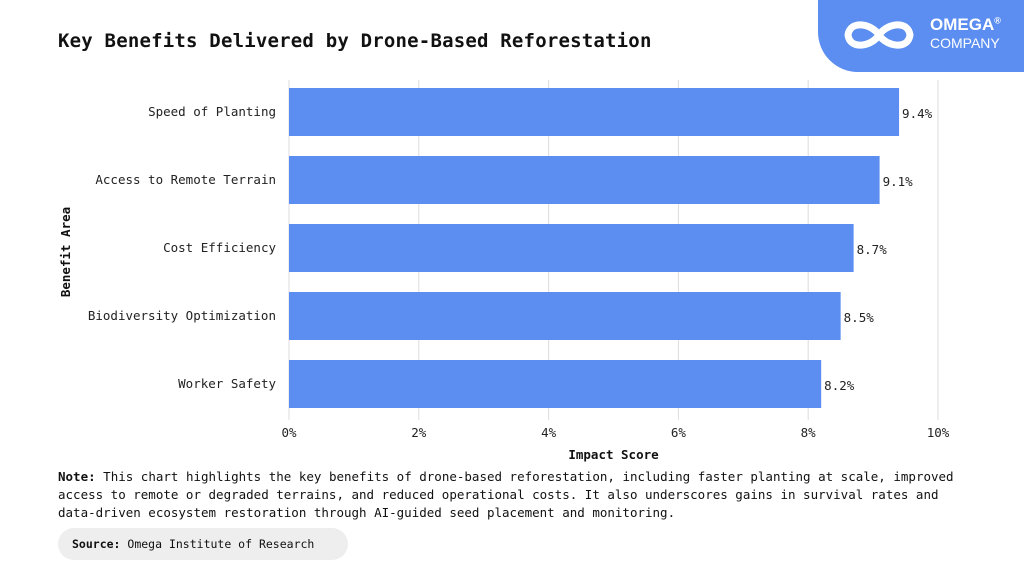 The width and height of the screenshot is (1024, 576). Describe the element at coordinates (879, 35) in the screenshot. I see `infinity-icon` at that location.